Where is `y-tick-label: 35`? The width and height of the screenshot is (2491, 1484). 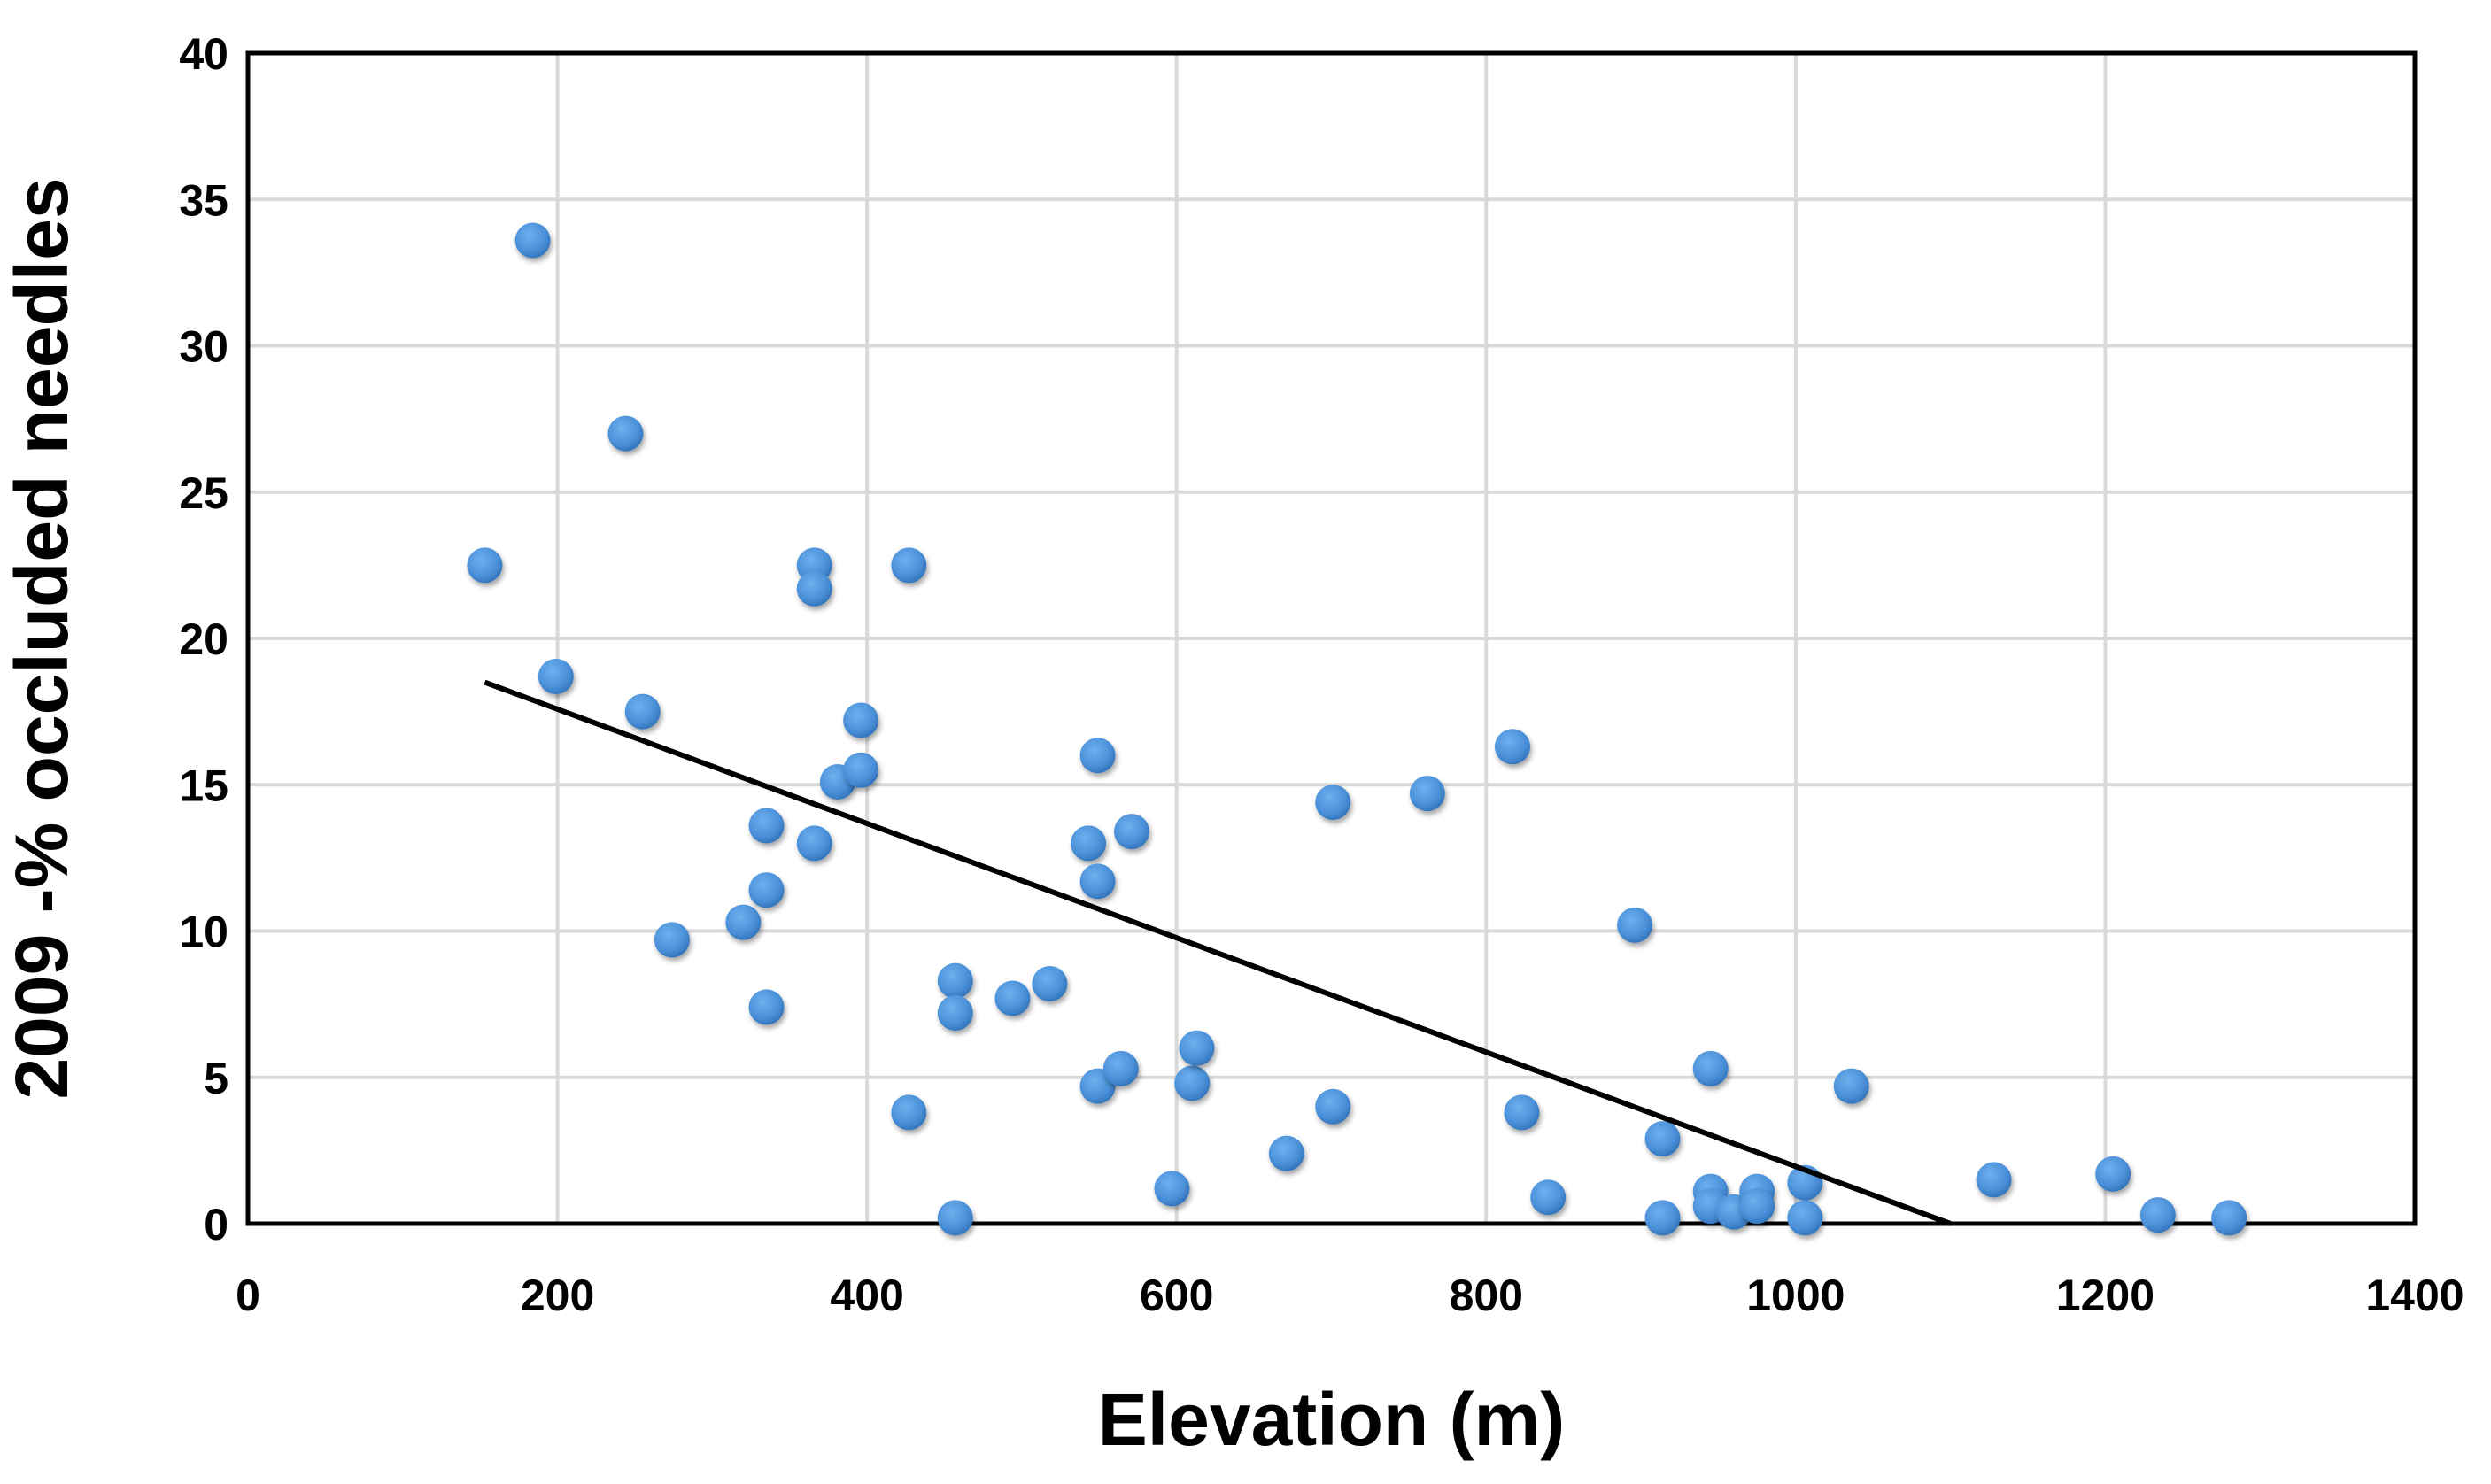
y-tick-label: 35 is located at coordinates (203, 200).